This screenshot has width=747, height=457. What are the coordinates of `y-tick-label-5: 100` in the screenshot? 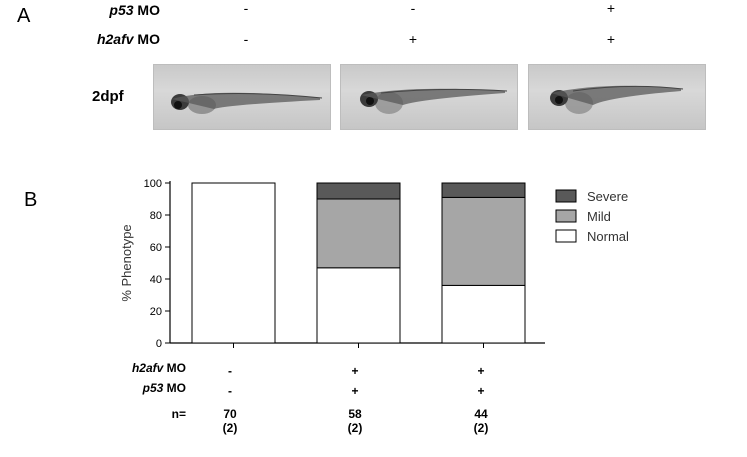 It's located at (153, 184).